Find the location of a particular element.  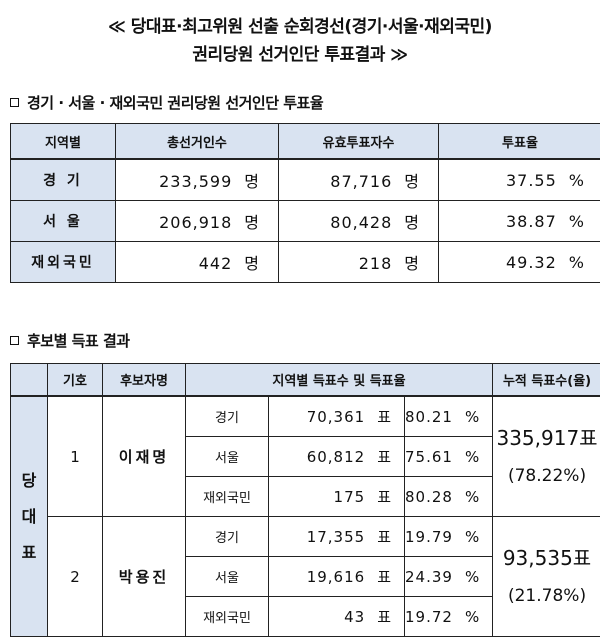

section-heading-turnout: 경기 · 서울 · 재외국민 권리당원 선거인단 투표율 is located at coordinates (167, 102).